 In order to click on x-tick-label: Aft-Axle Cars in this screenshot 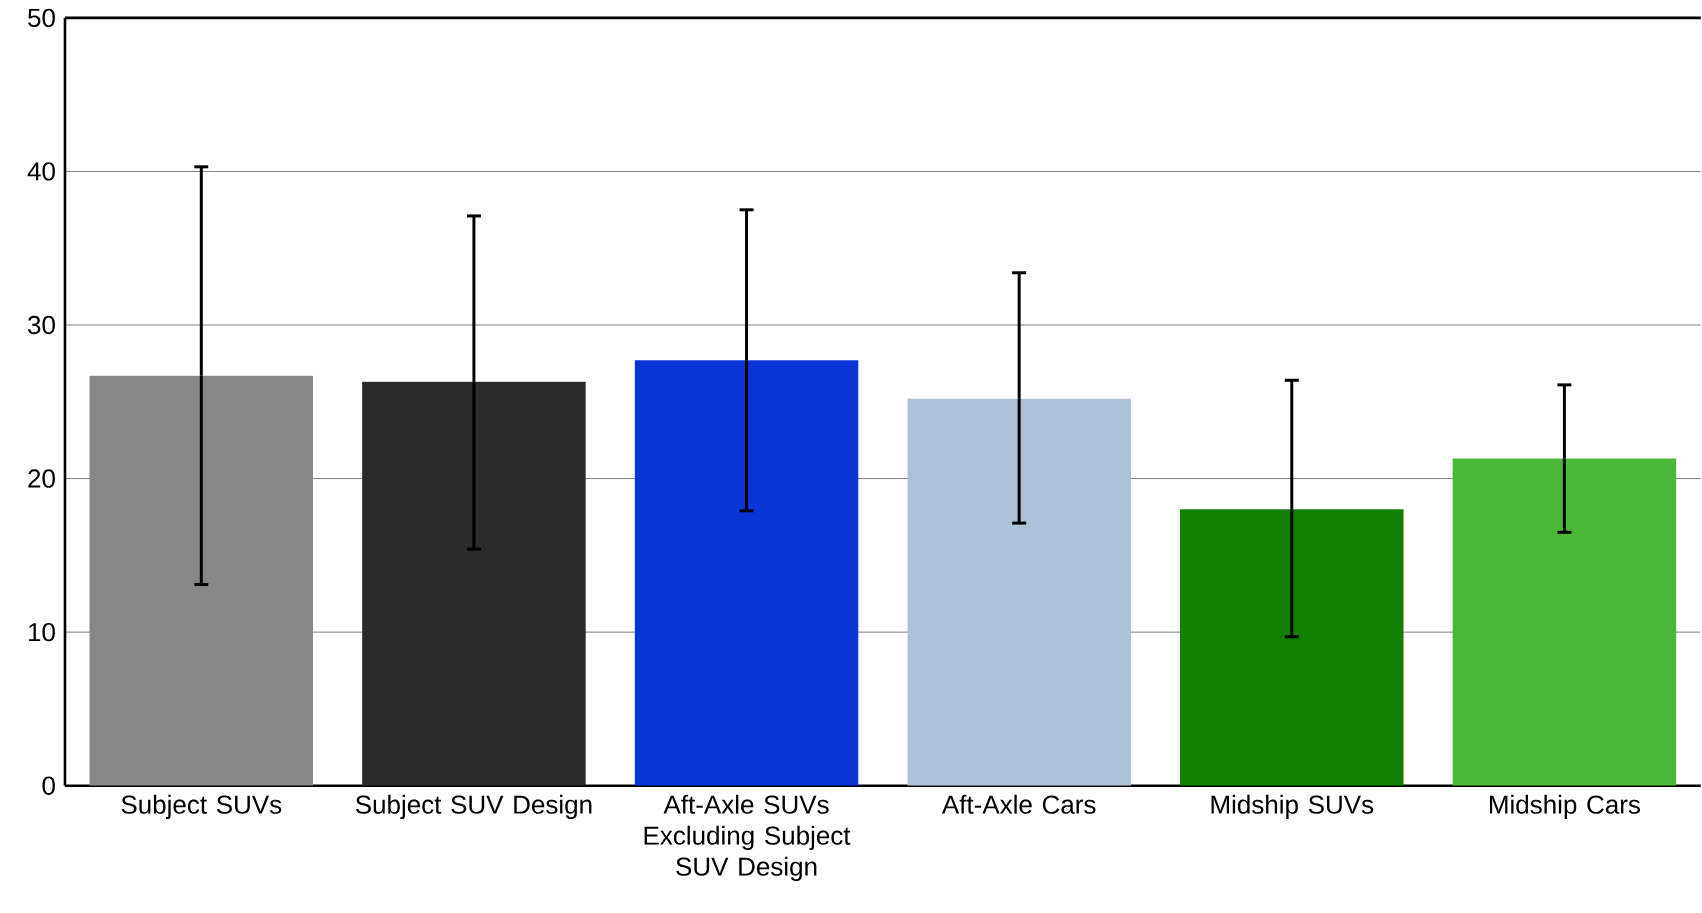, I will do `click(1018, 804)`.